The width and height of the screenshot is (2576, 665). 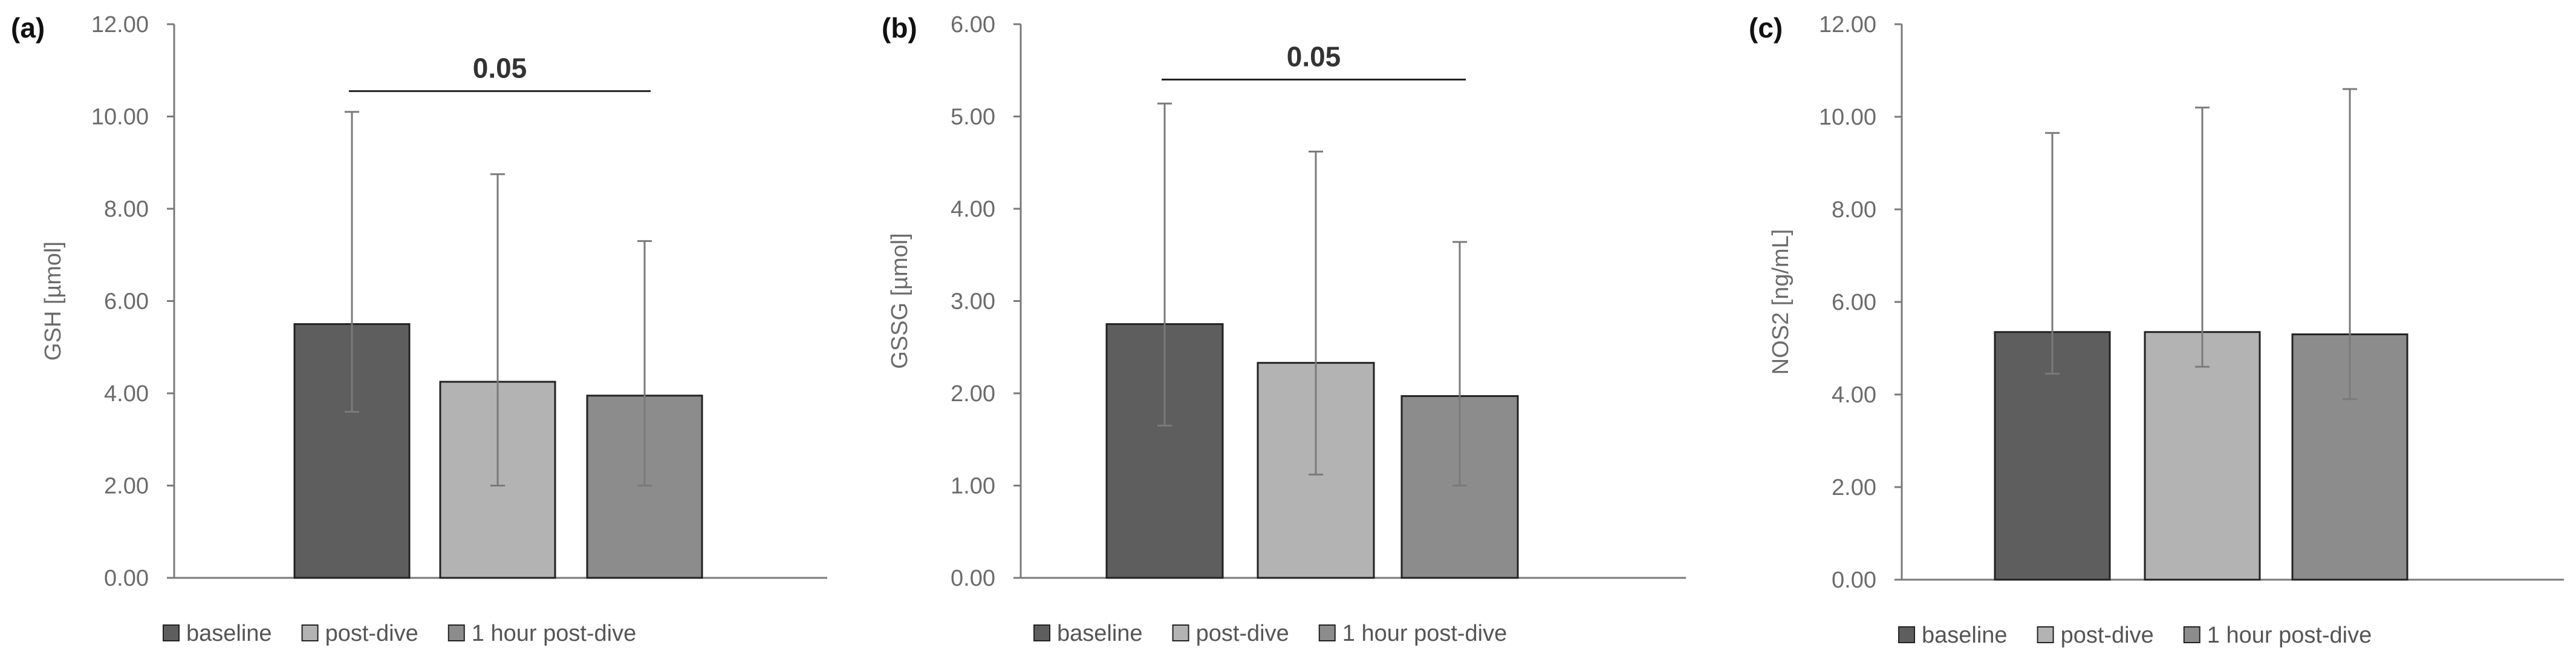 I want to click on bar-post-dive, so click(x=2202, y=456).